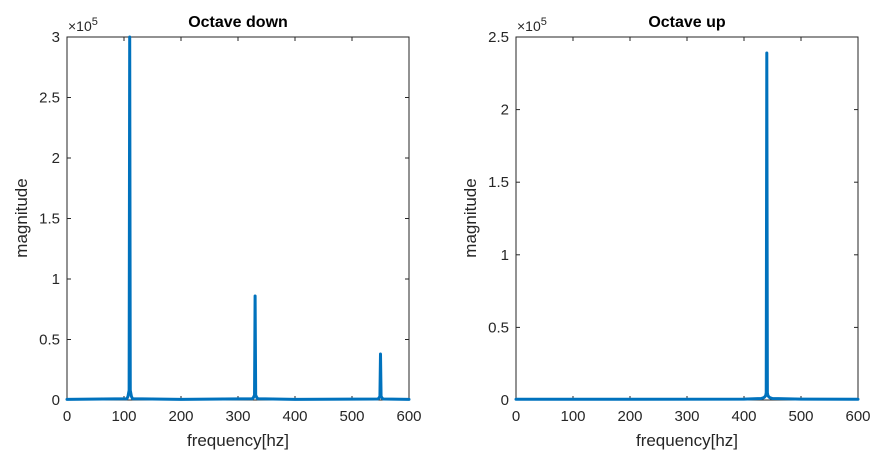 This screenshot has width=875, height=454. I want to click on chart-title: Octave up, so click(687, 22).